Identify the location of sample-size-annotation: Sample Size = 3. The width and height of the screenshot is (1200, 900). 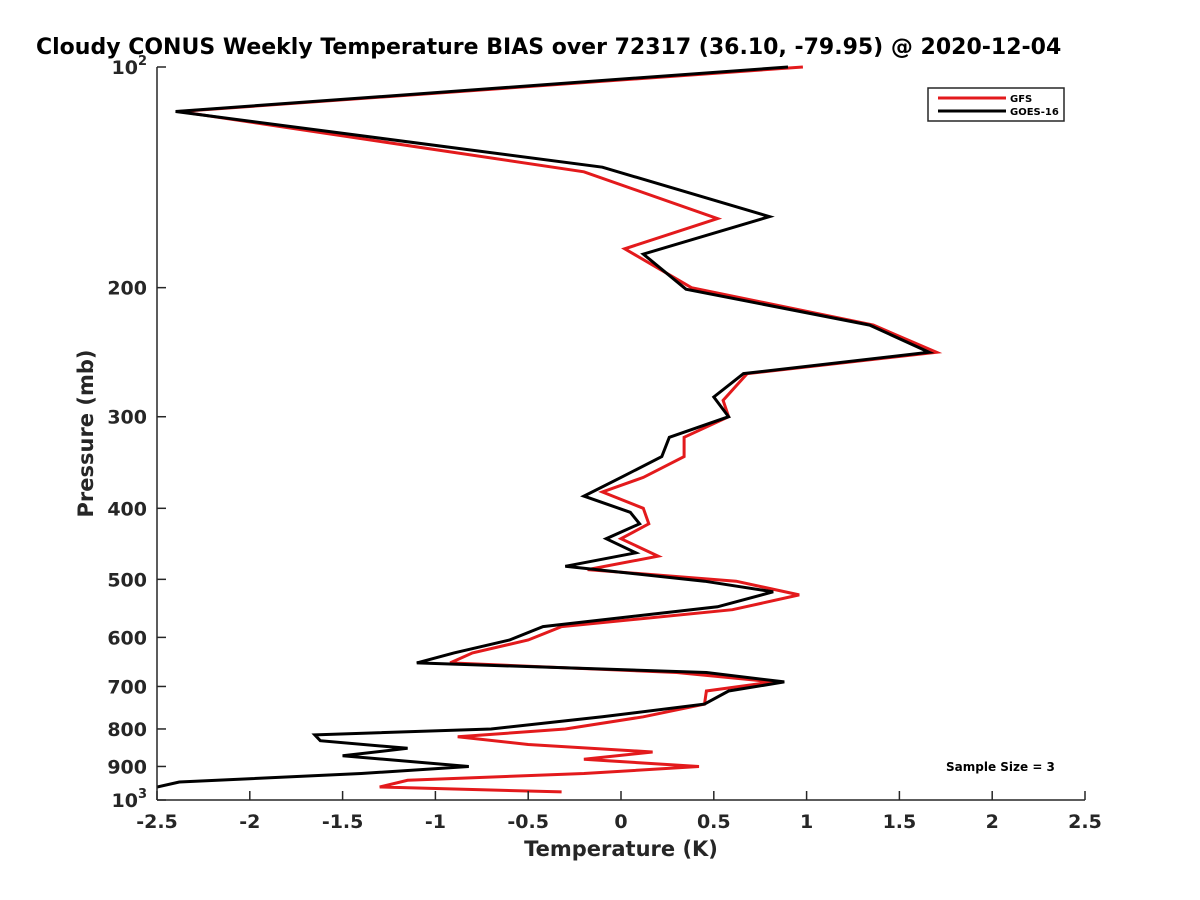
(1000, 767).